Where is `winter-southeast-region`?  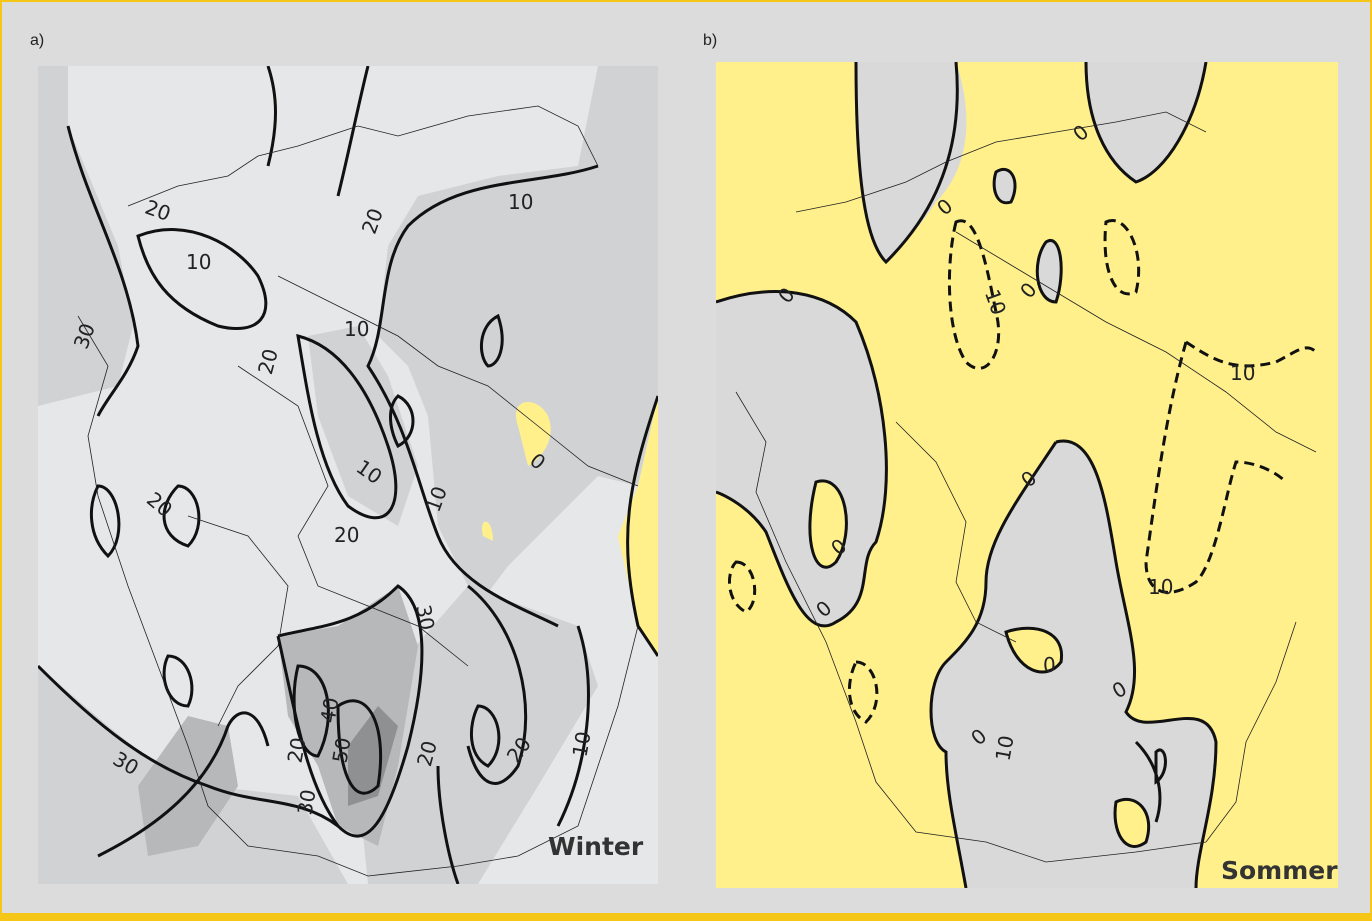
winter-southeast-region is located at coordinates (478, 735).